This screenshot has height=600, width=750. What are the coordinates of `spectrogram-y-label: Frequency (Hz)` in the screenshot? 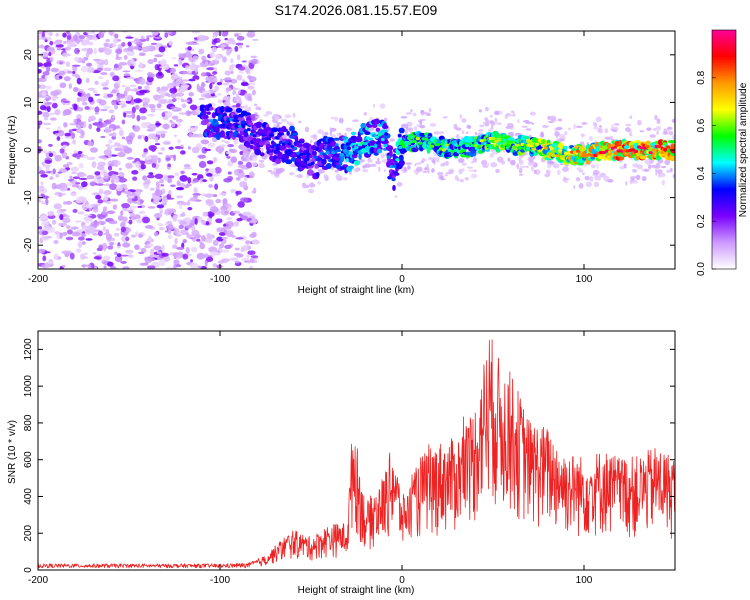 It's located at (12, 150).